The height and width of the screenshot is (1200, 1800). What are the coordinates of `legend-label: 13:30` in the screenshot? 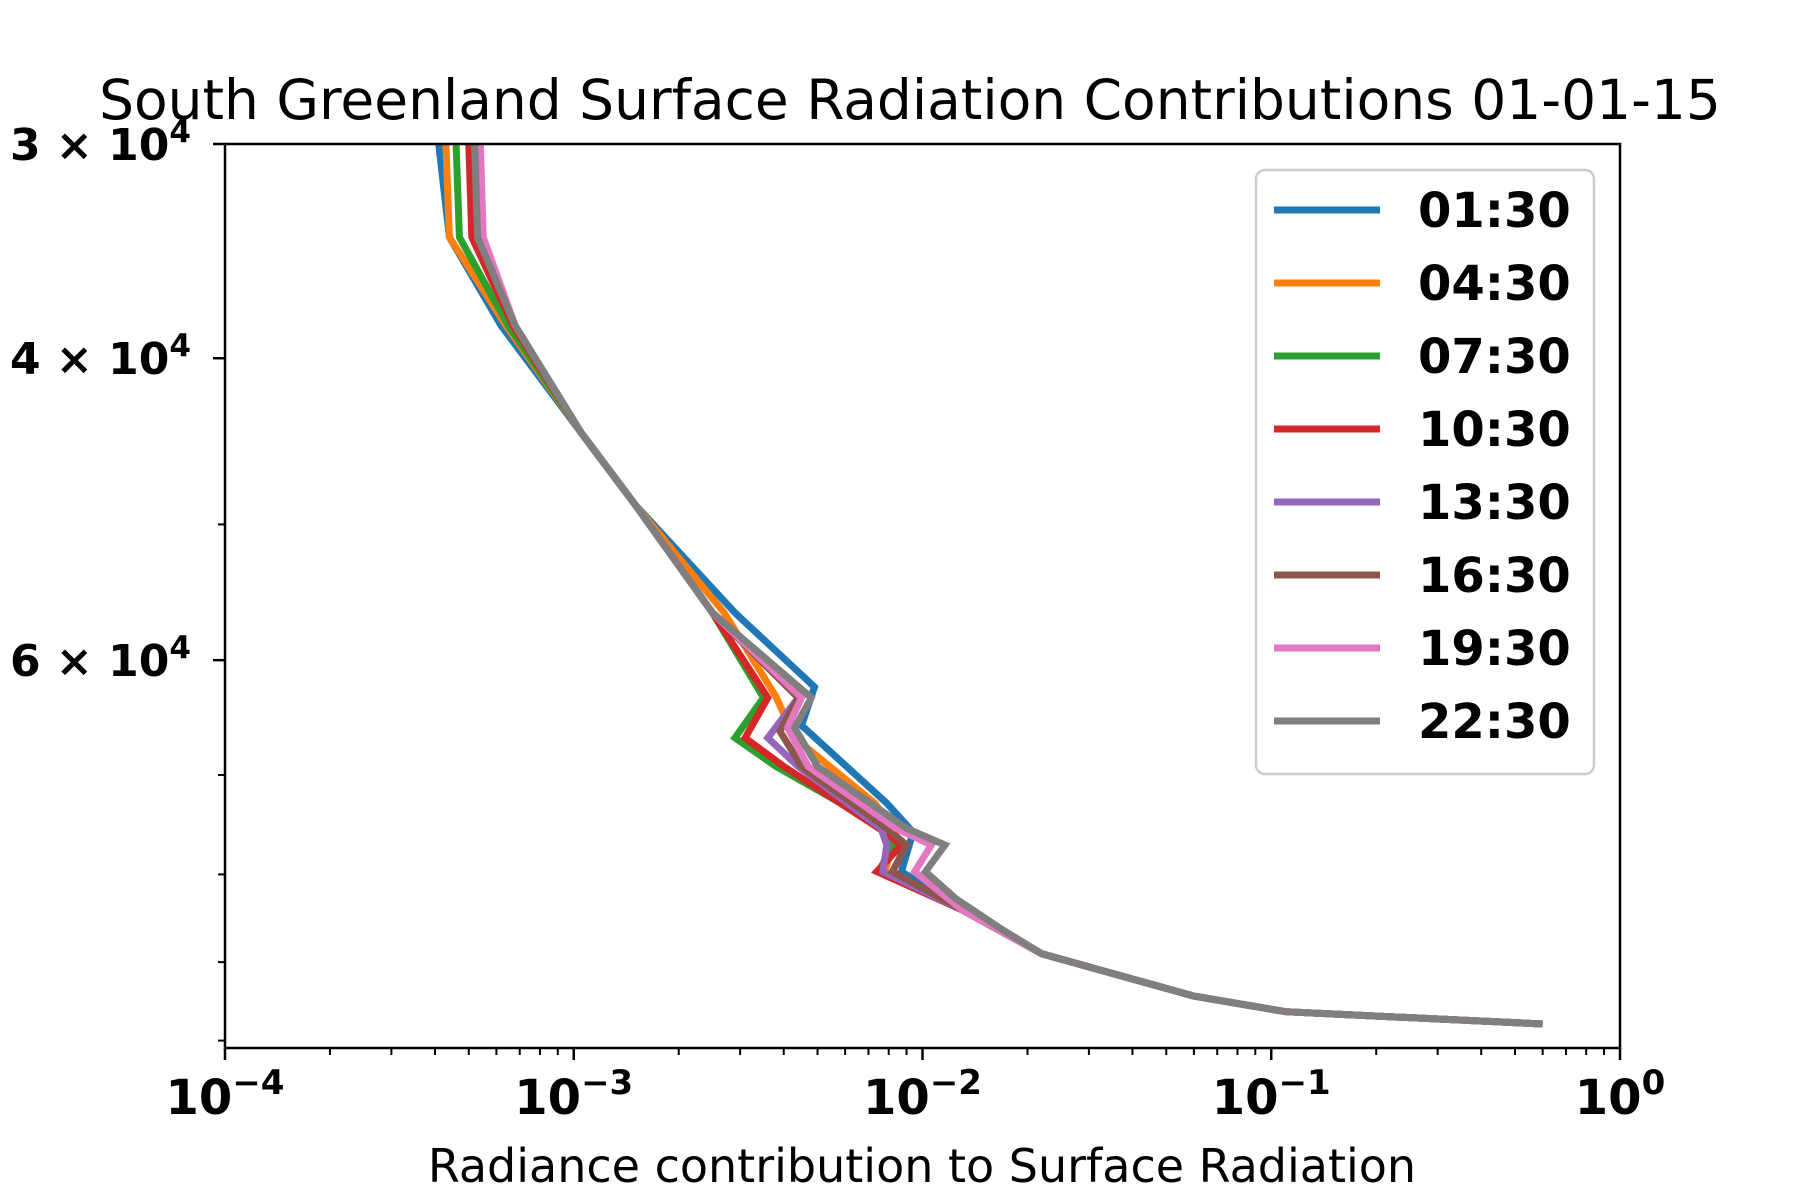 It's located at (1494, 503).